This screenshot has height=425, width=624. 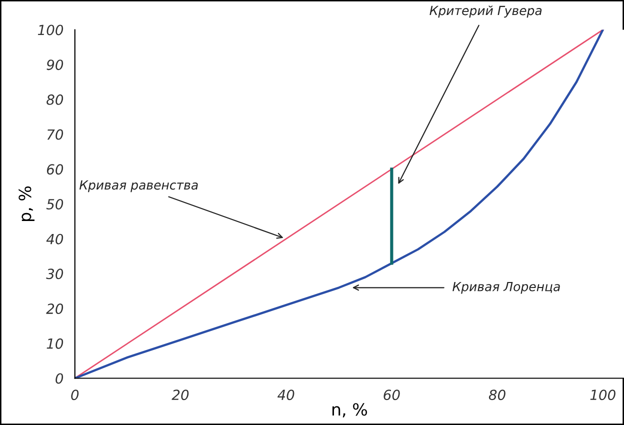 I want to click on y-tick-label: 10, so click(x=55, y=343).